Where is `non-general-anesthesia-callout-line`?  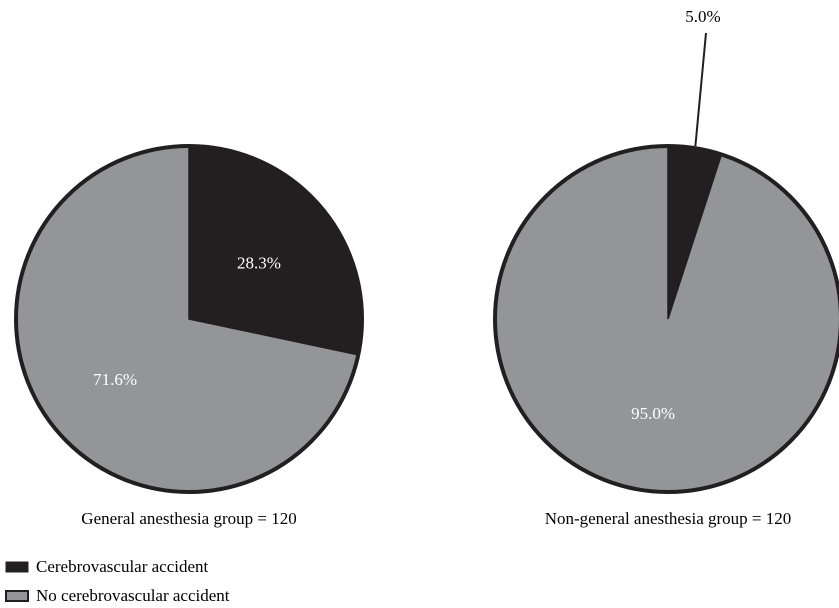 non-general-anesthesia-callout-line is located at coordinates (700, 89).